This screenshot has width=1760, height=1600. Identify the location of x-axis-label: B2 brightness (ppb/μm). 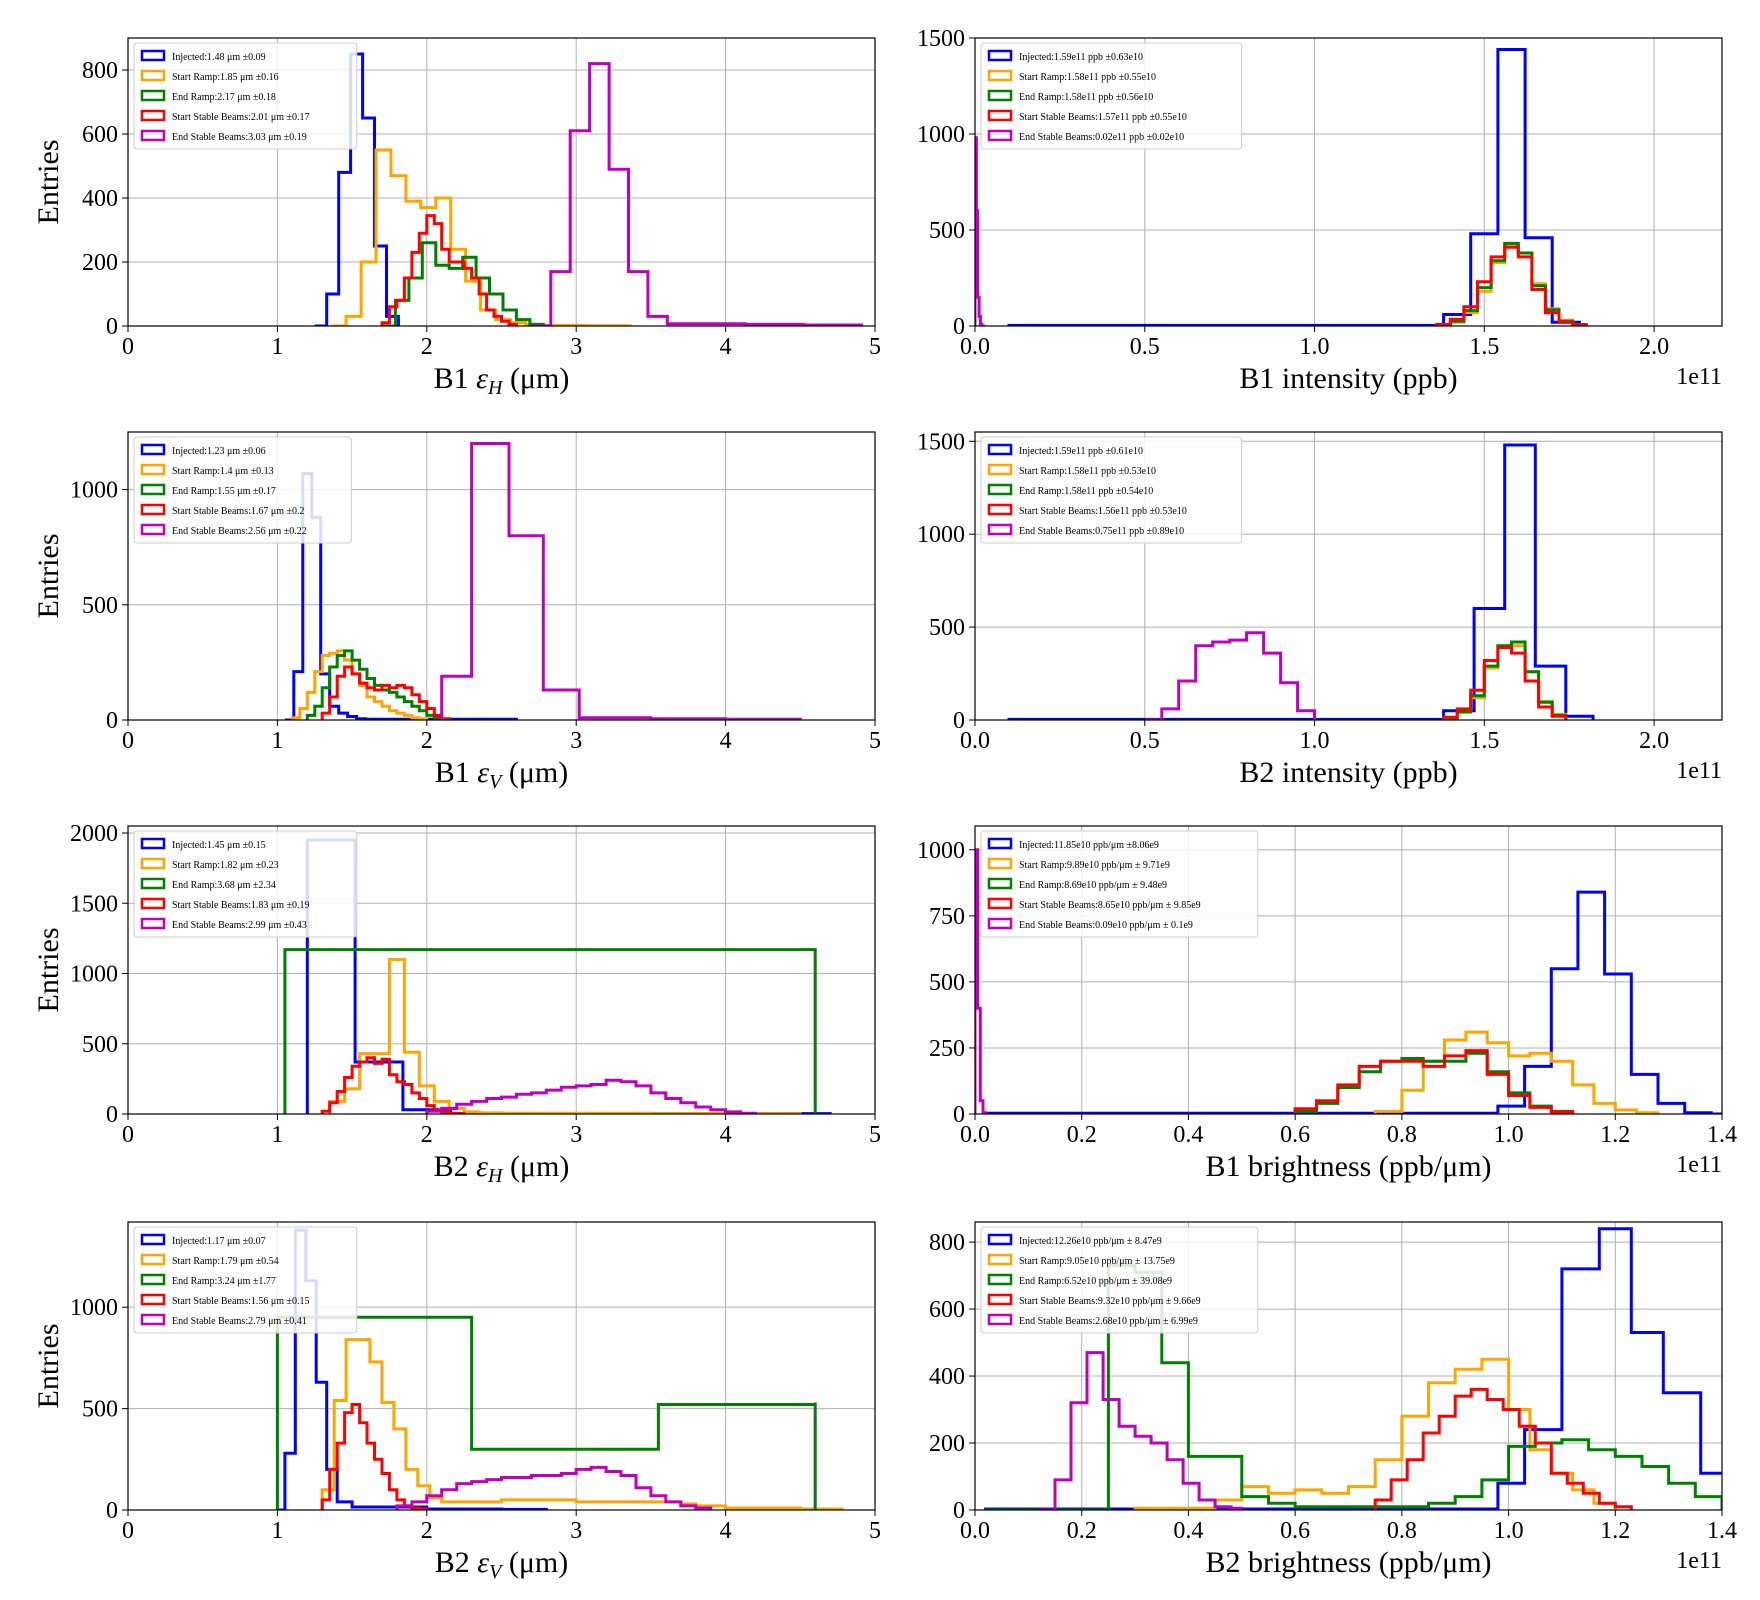
(1348, 1562).